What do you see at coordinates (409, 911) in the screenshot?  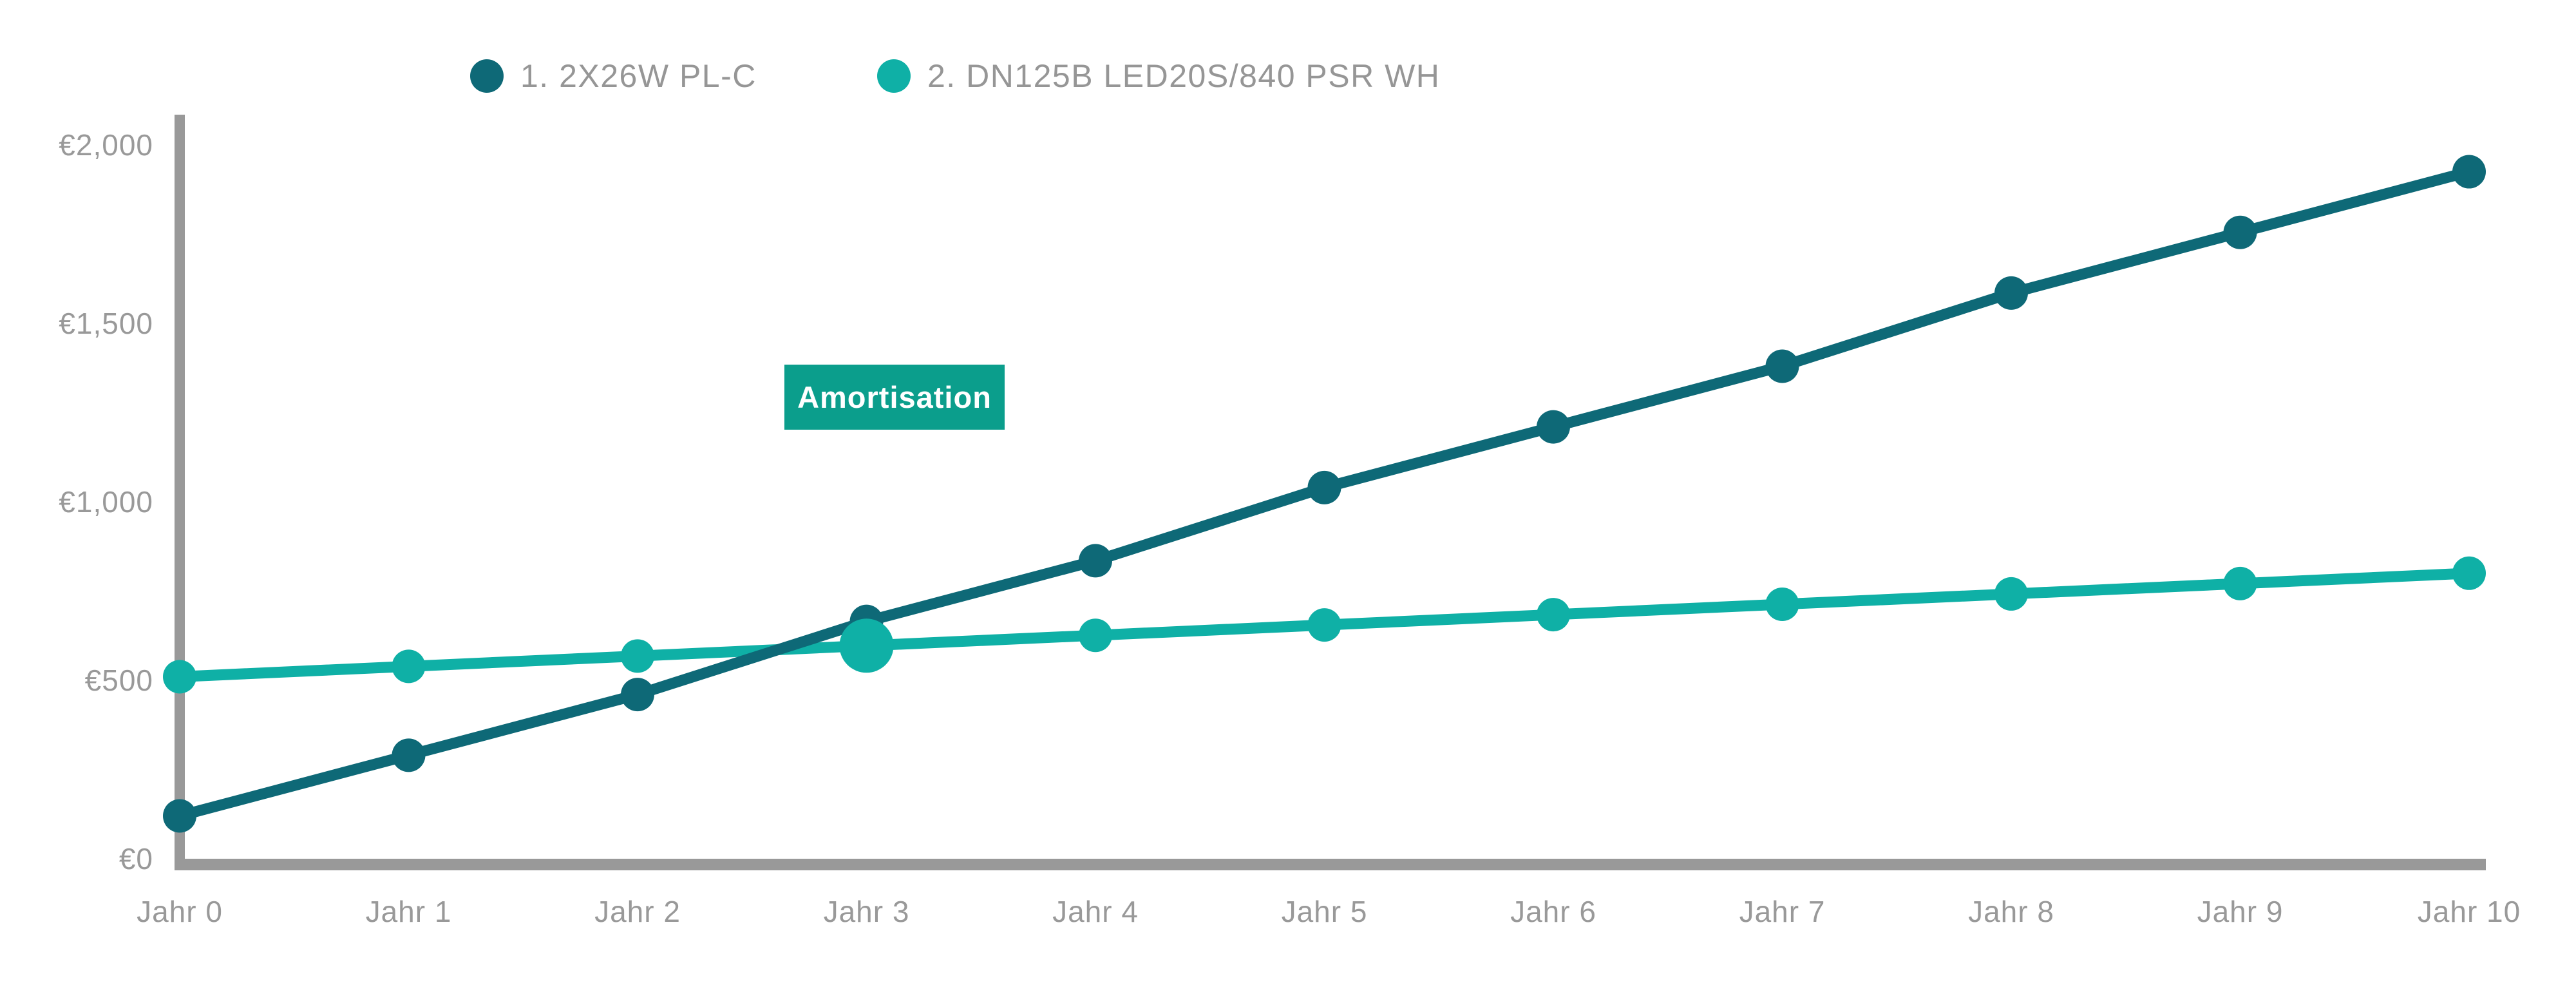 I see `x-tick-label: Jahr 1` at bounding box center [409, 911].